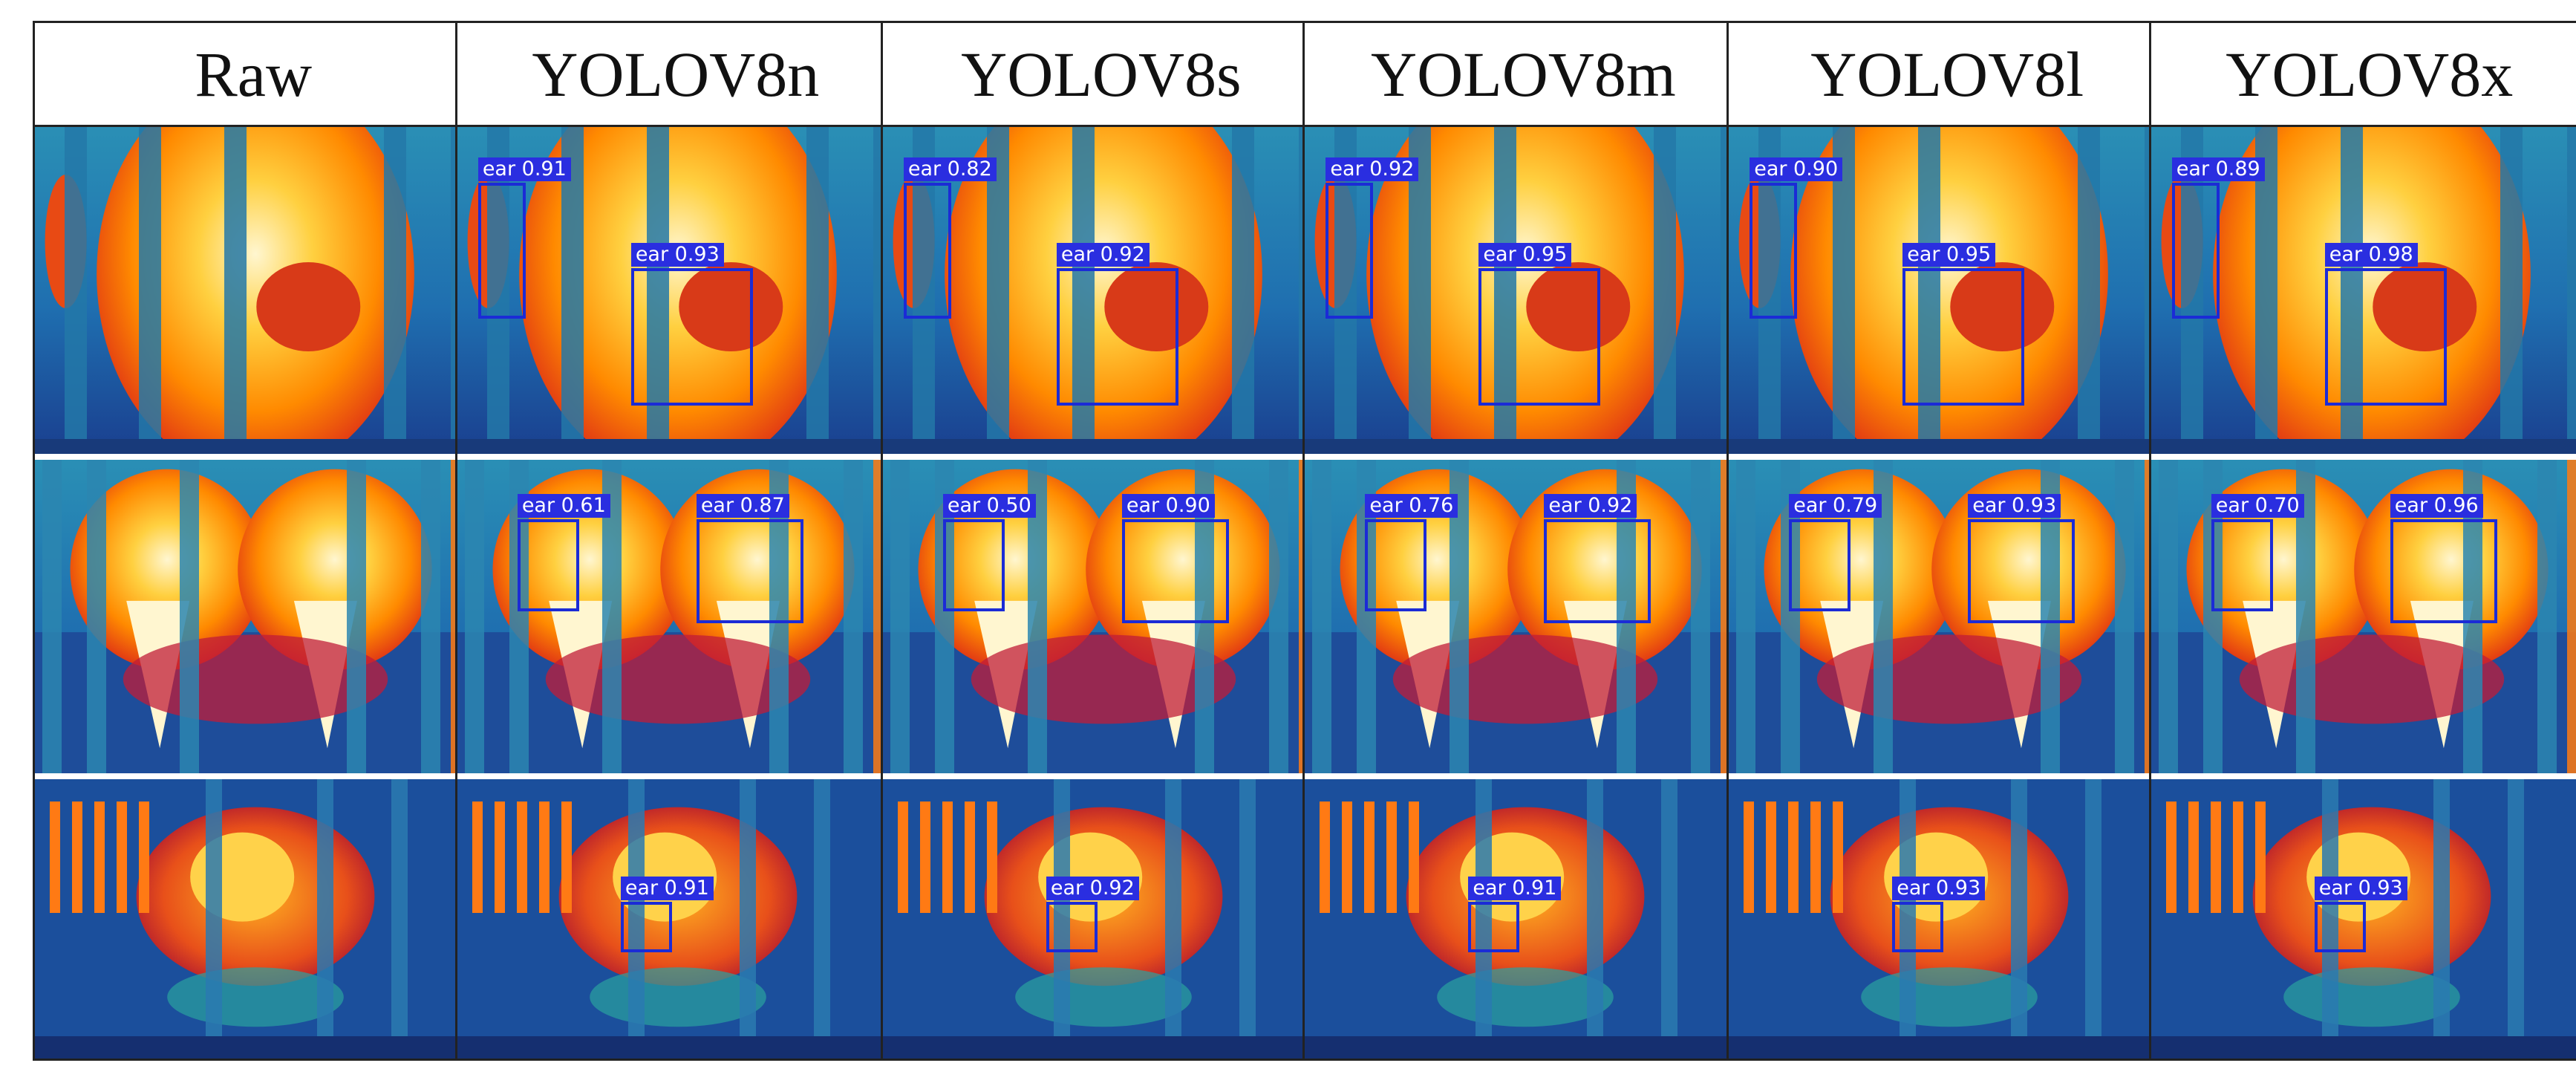  I want to click on ear-detection-label: ear 0.61, so click(563, 506).